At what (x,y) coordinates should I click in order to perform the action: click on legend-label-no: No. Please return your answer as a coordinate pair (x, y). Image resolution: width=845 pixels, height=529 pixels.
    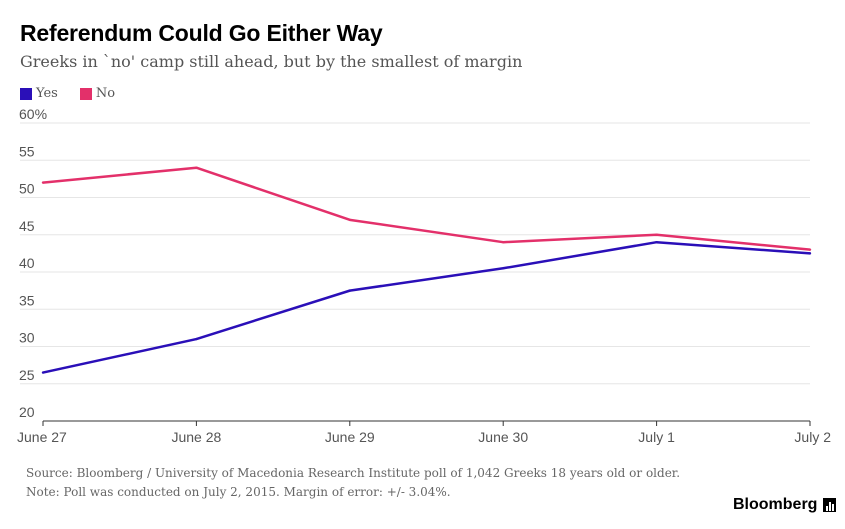
    Looking at the image, I should click on (105, 93).